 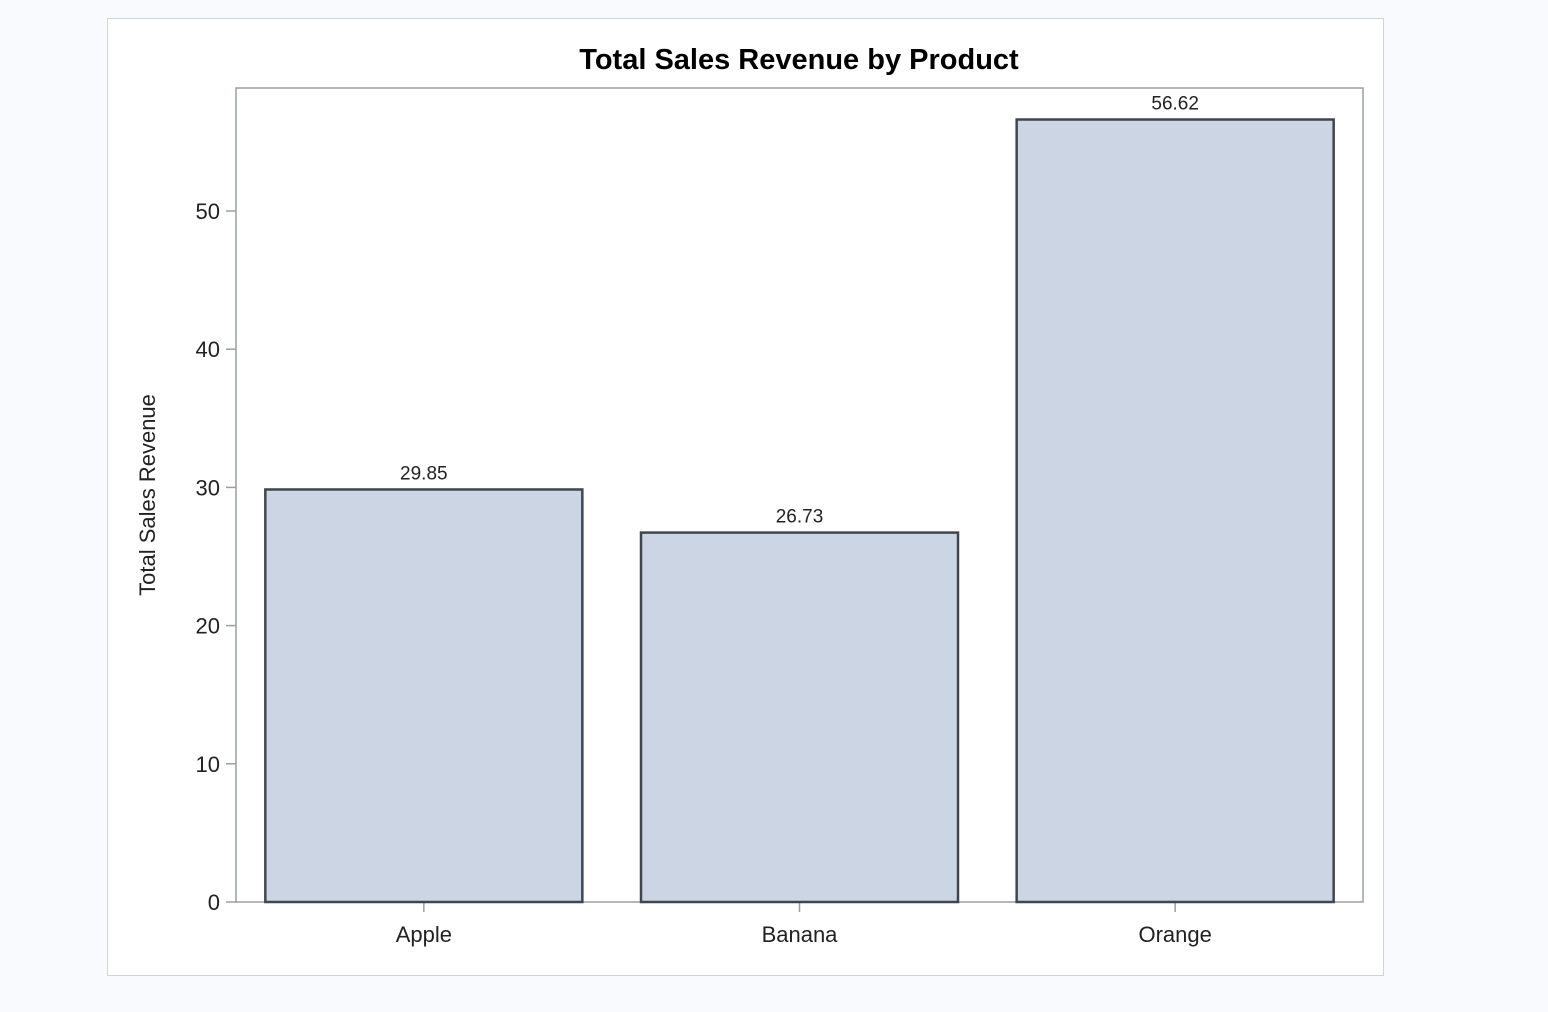 I want to click on y-axis-title: Total Sales Revenue, so click(x=147, y=495).